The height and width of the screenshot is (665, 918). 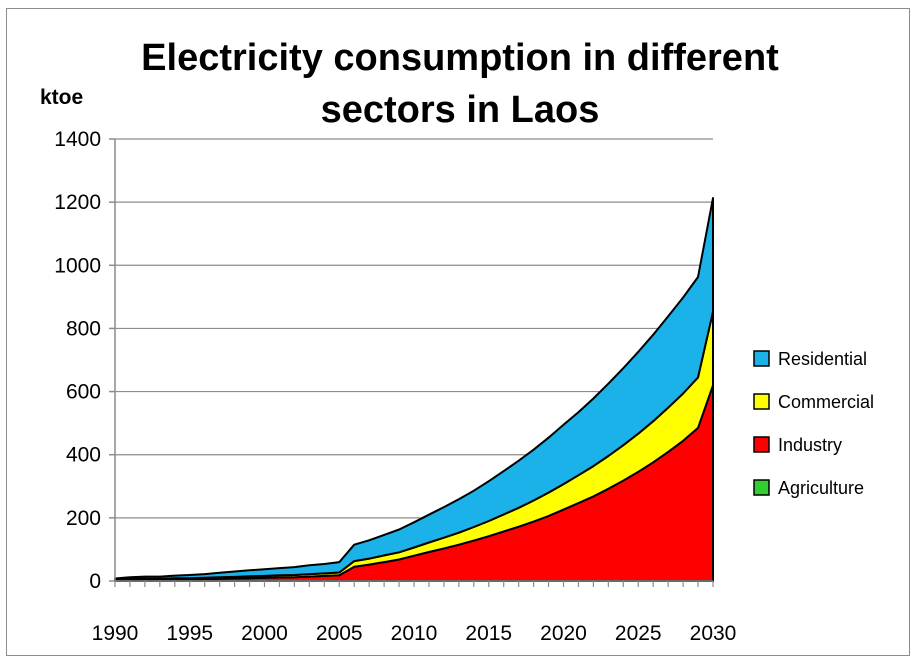 What do you see at coordinates (83, 455) in the screenshot?
I see `y-tick-label-400: 400` at bounding box center [83, 455].